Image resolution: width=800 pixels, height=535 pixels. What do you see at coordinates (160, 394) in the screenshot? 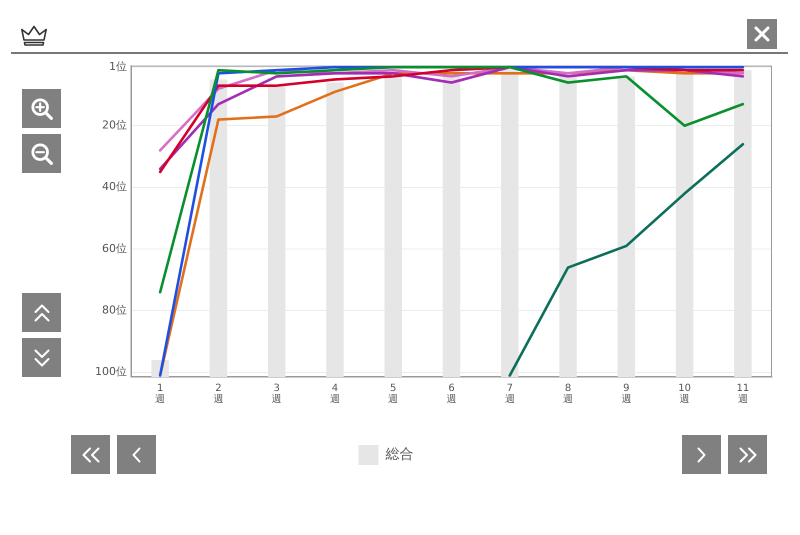
I see `x-tick-label: 1 週` at bounding box center [160, 394].